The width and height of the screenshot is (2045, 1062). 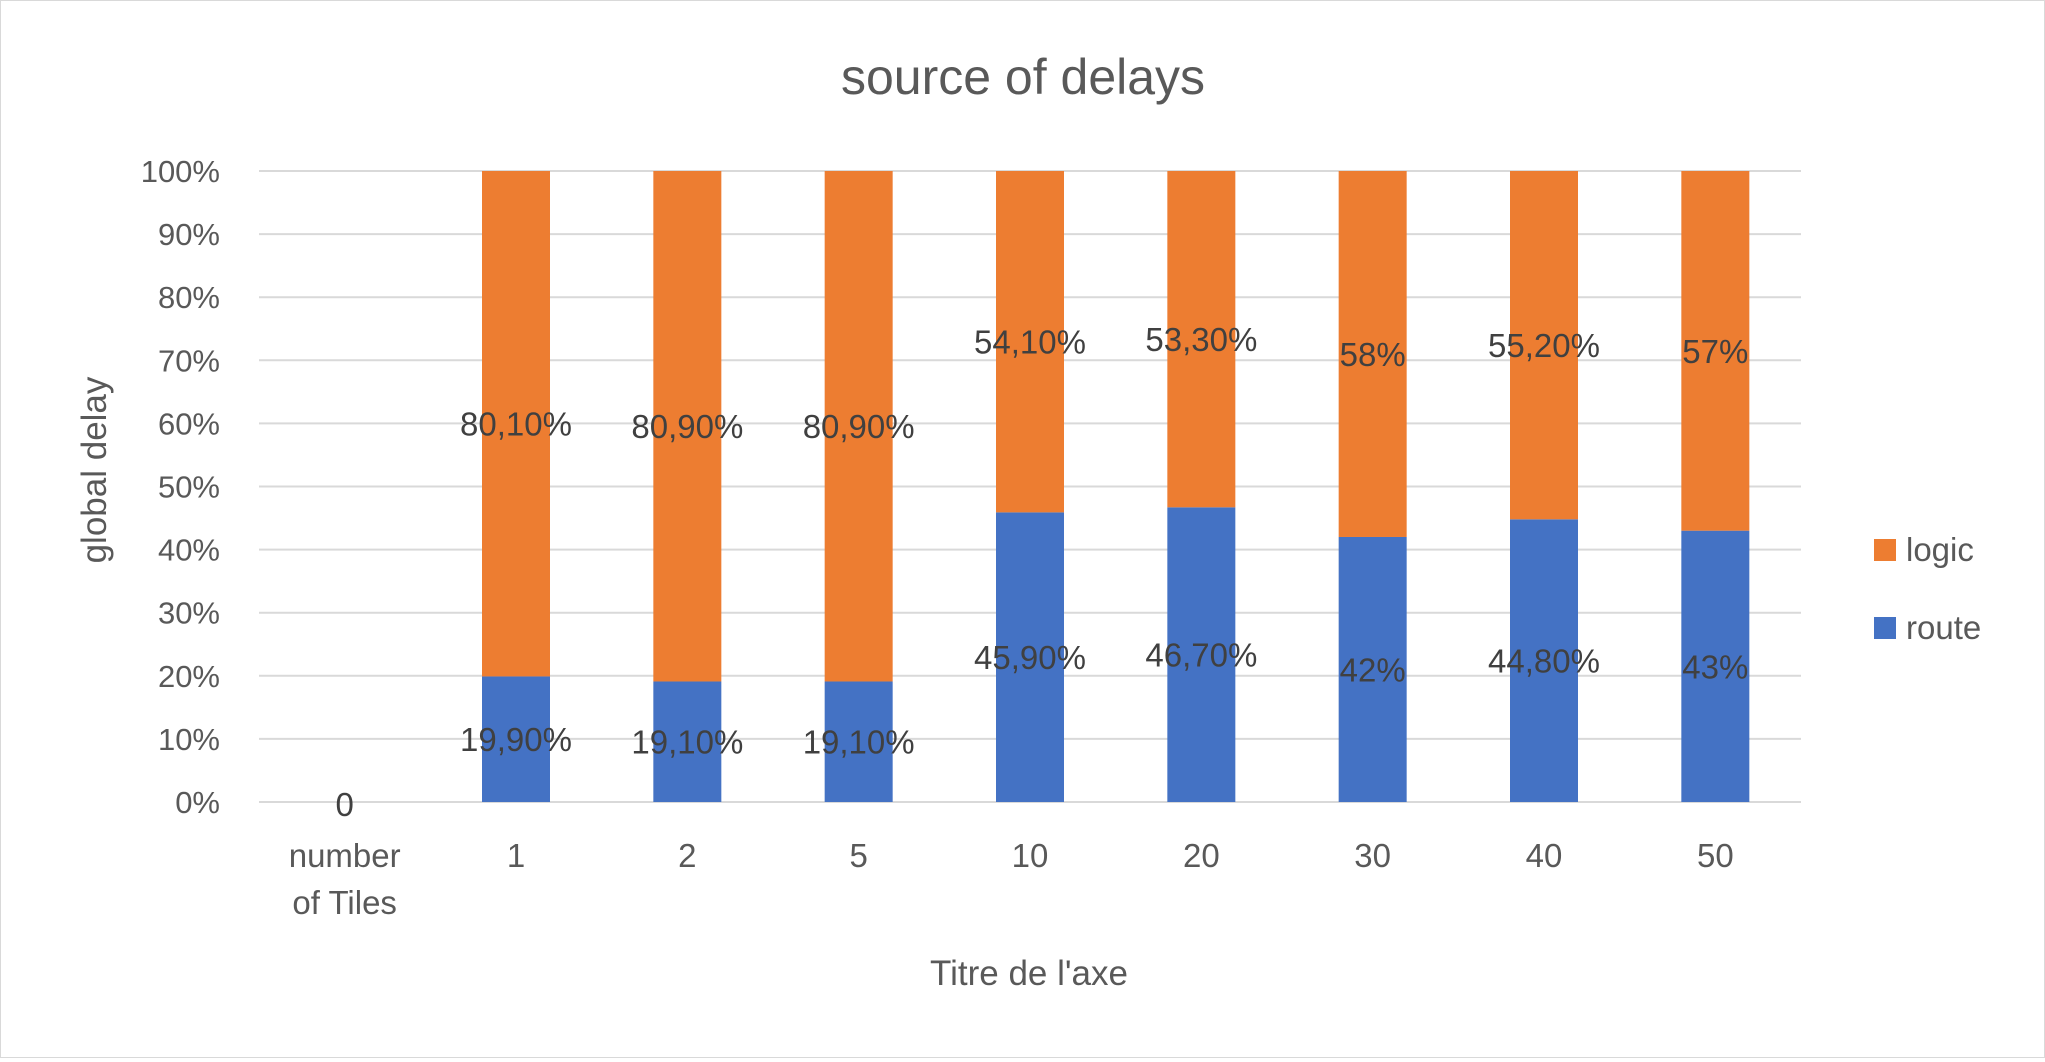 I want to click on x-tick-label: 1, so click(x=516, y=855).